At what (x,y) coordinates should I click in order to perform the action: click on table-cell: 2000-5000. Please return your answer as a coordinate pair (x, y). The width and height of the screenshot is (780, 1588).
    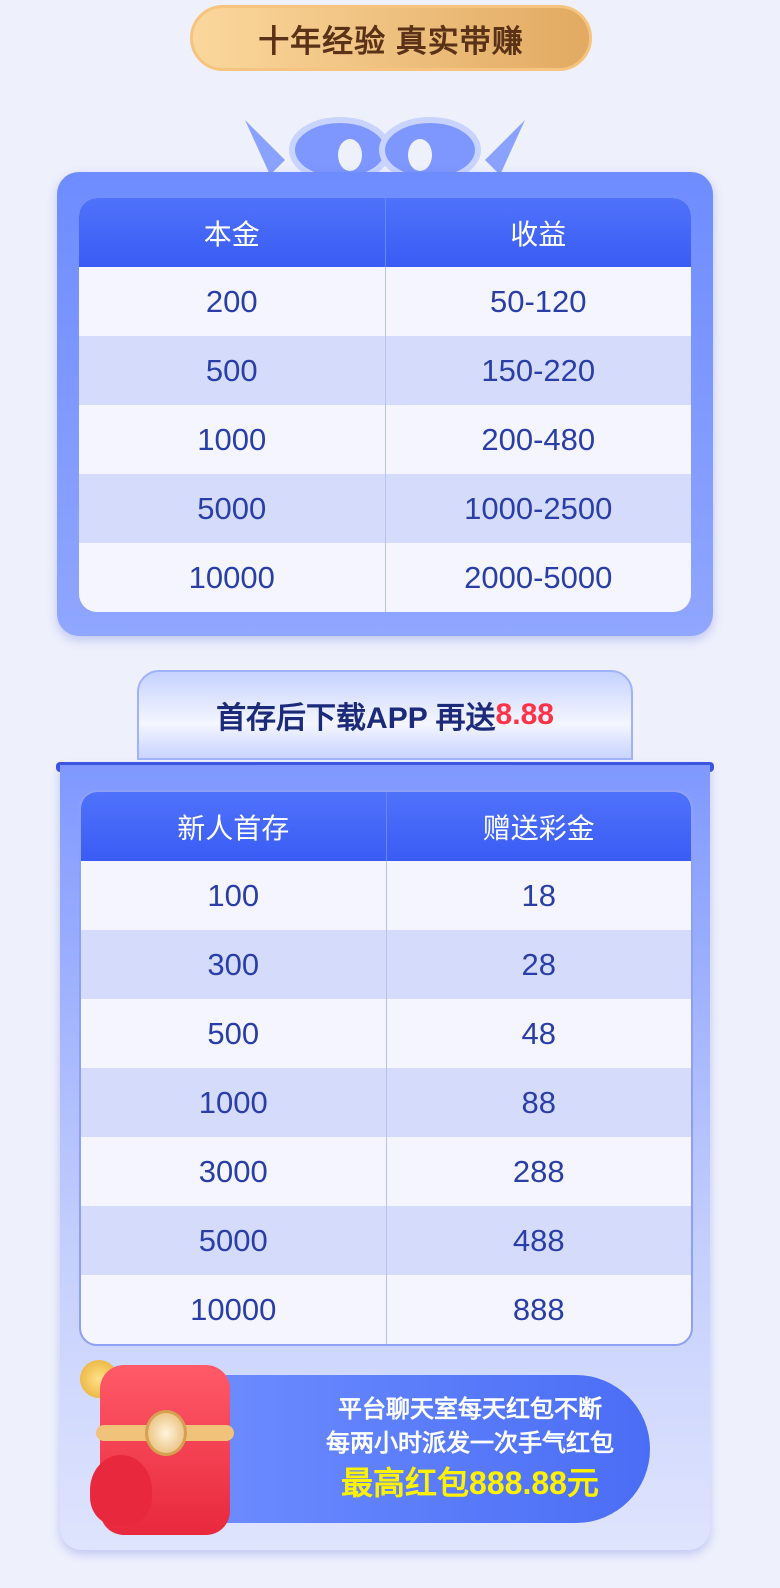
    Looking at the image, I should click on (538, 577).